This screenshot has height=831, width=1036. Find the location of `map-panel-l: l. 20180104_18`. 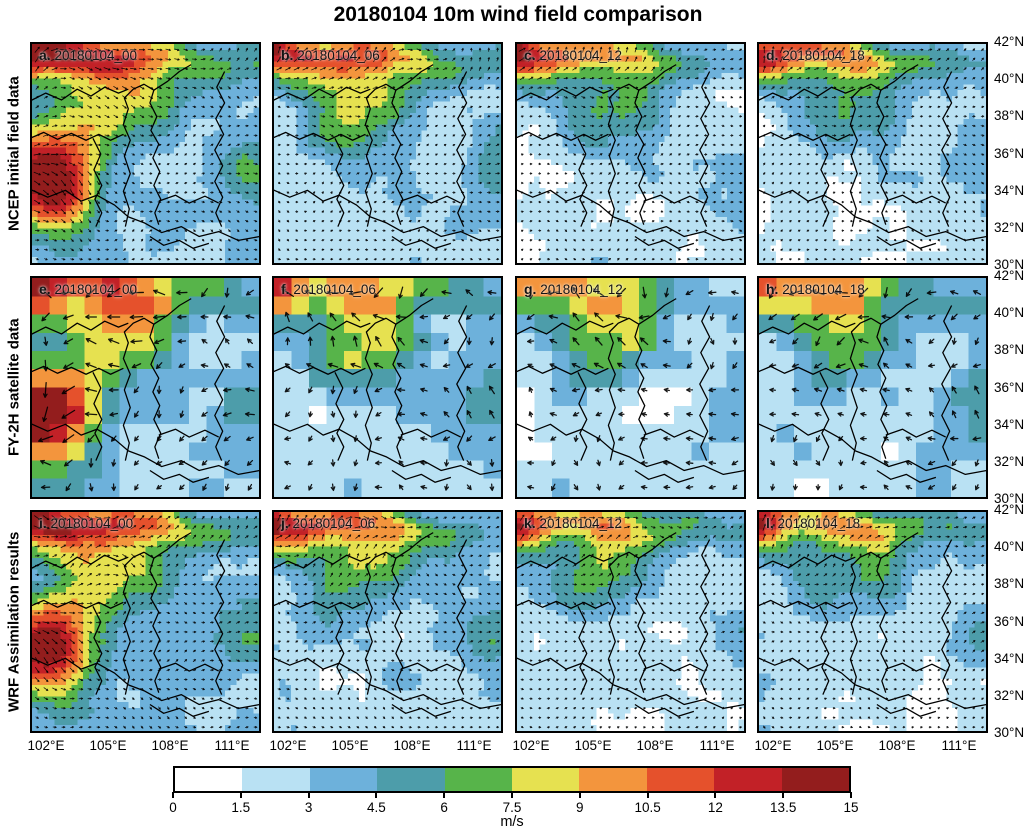

map-panel-l: l. 20180104_18 is located at coordinates (872, 621).